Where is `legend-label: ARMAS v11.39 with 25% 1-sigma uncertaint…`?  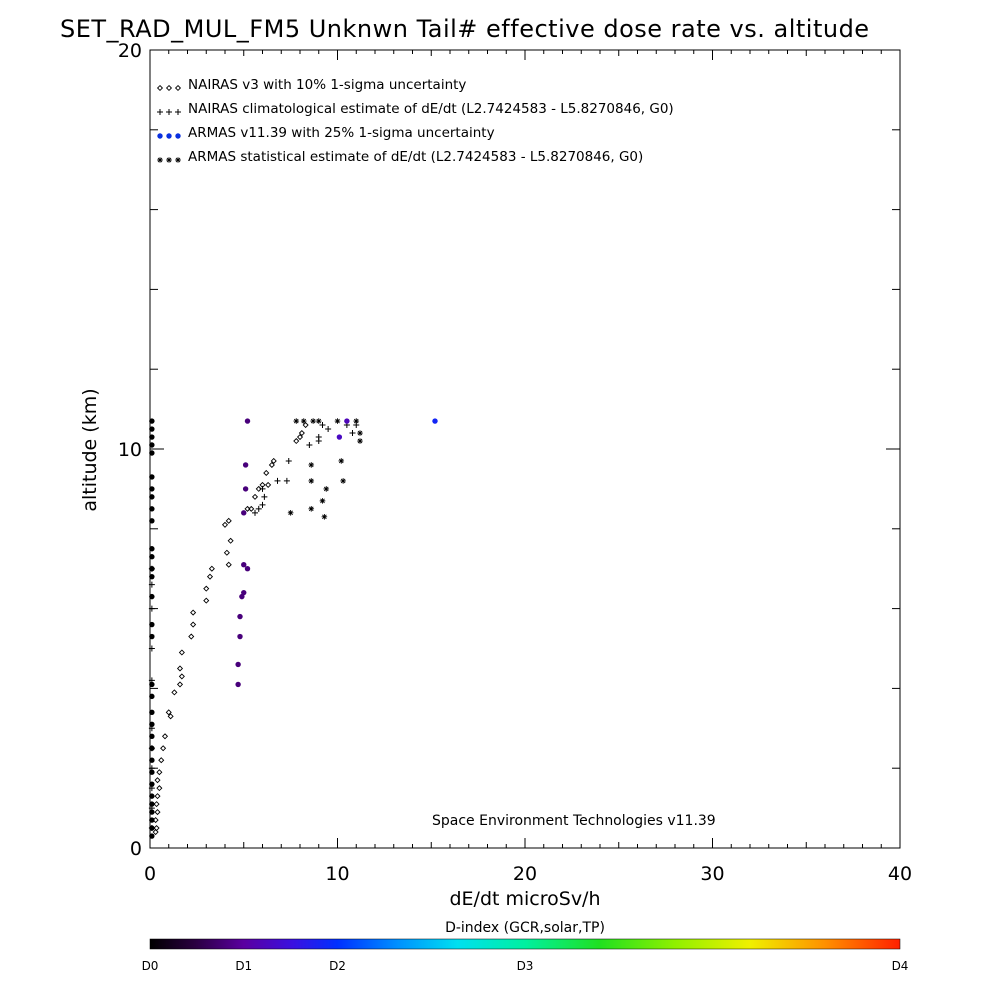 legend-label: ARMAS v11.39 with 25% 1-sigma uncertaint… is located at coordinates (341, 133).